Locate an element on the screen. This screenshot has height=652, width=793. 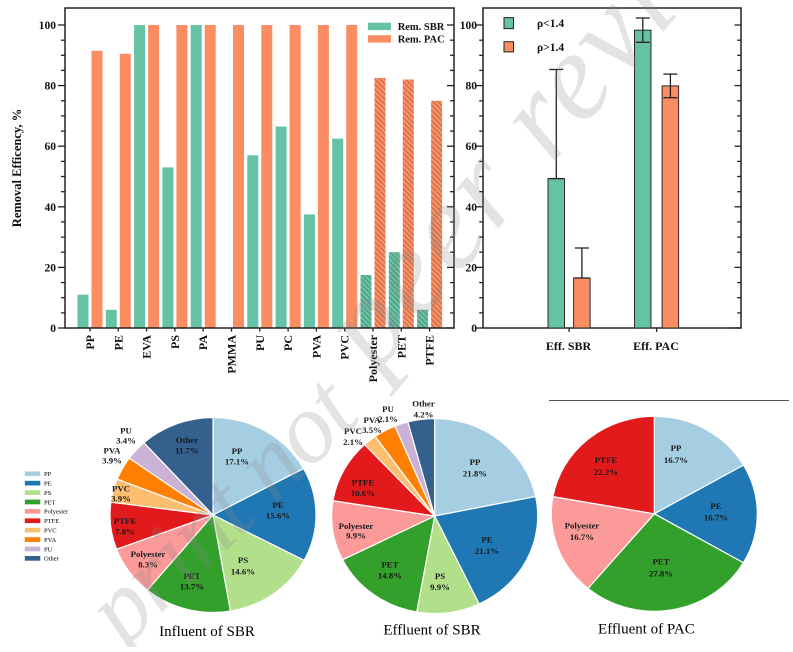
svg-text: 8.3% is located at coordinates (148, 565).